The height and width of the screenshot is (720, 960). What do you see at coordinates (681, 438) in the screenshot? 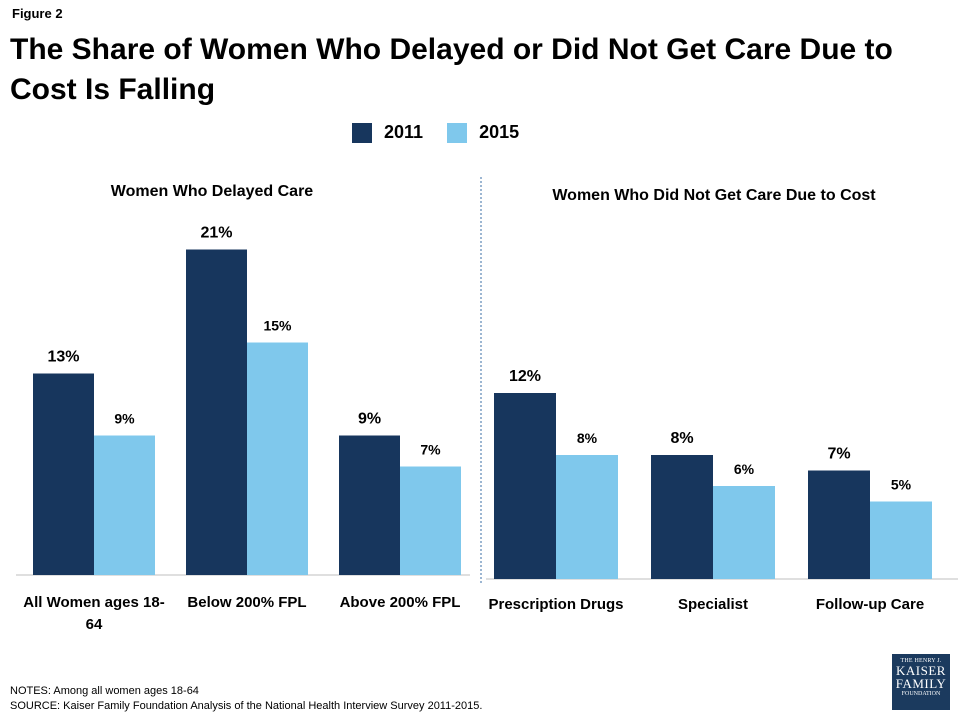
I see `data-label-2011-2-2: 8%` at bounding box center [681, 438].